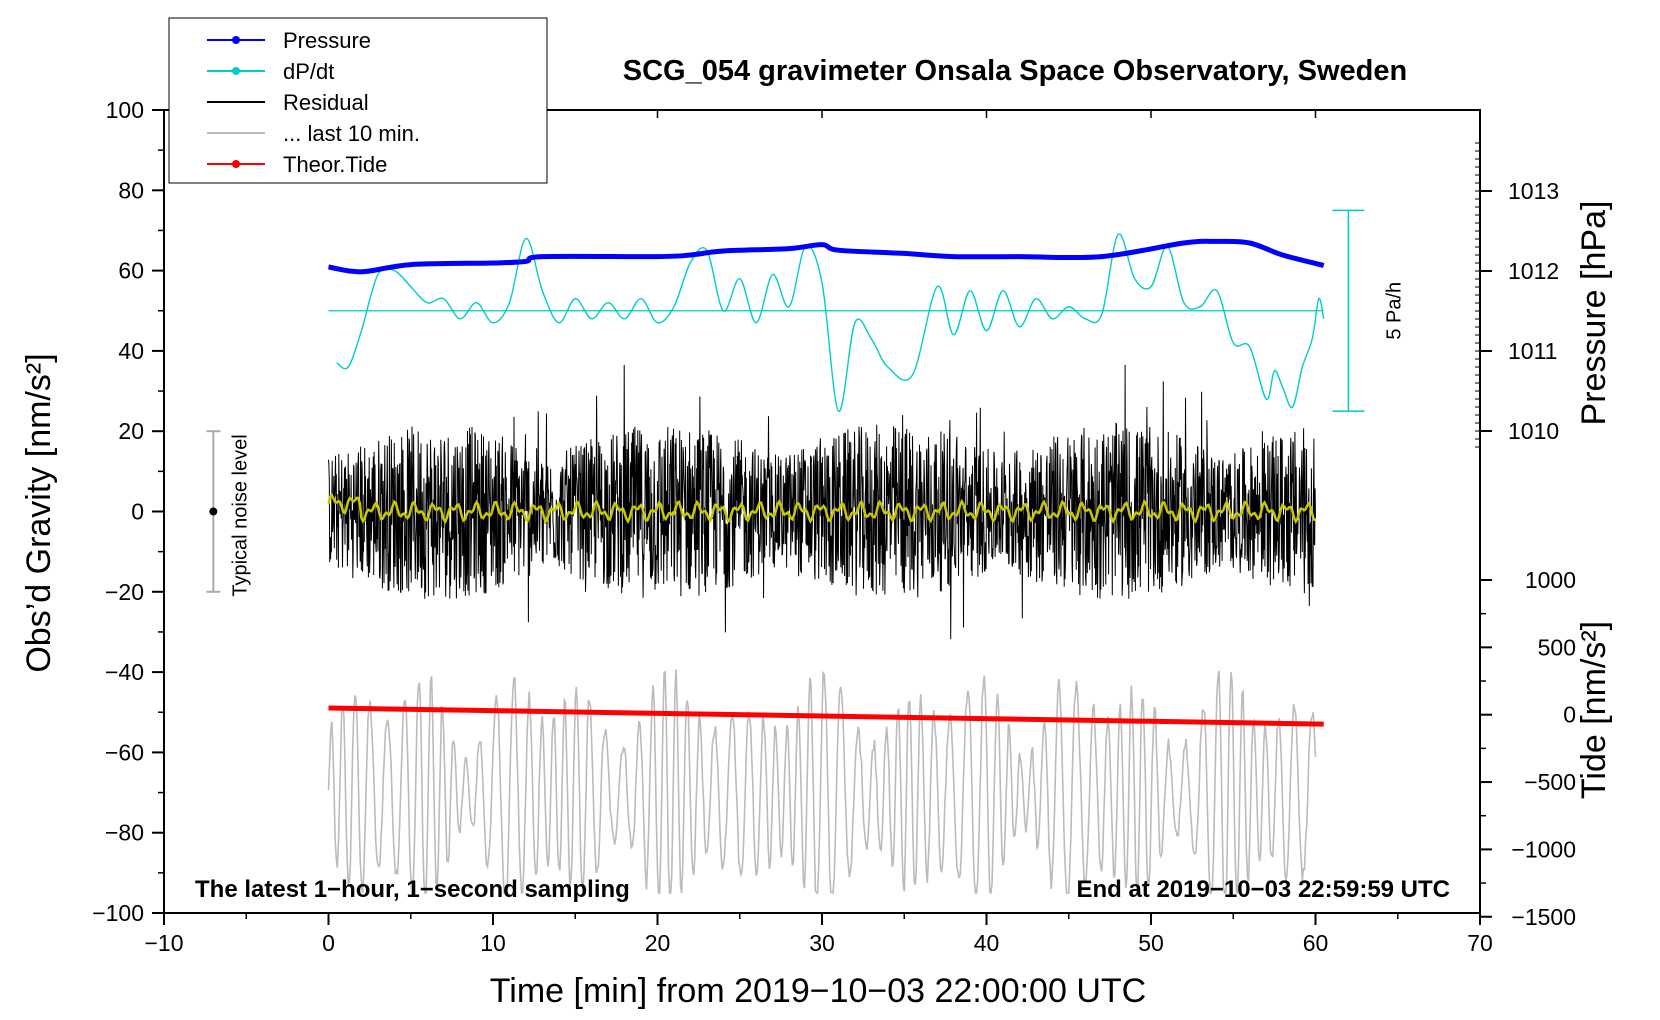 The height and width of the screenshot is (1020, 1660). What do you see at coordinates (830, 322) in the screenshot?
I see `dpdt-line` at bounding box center [830, 322].